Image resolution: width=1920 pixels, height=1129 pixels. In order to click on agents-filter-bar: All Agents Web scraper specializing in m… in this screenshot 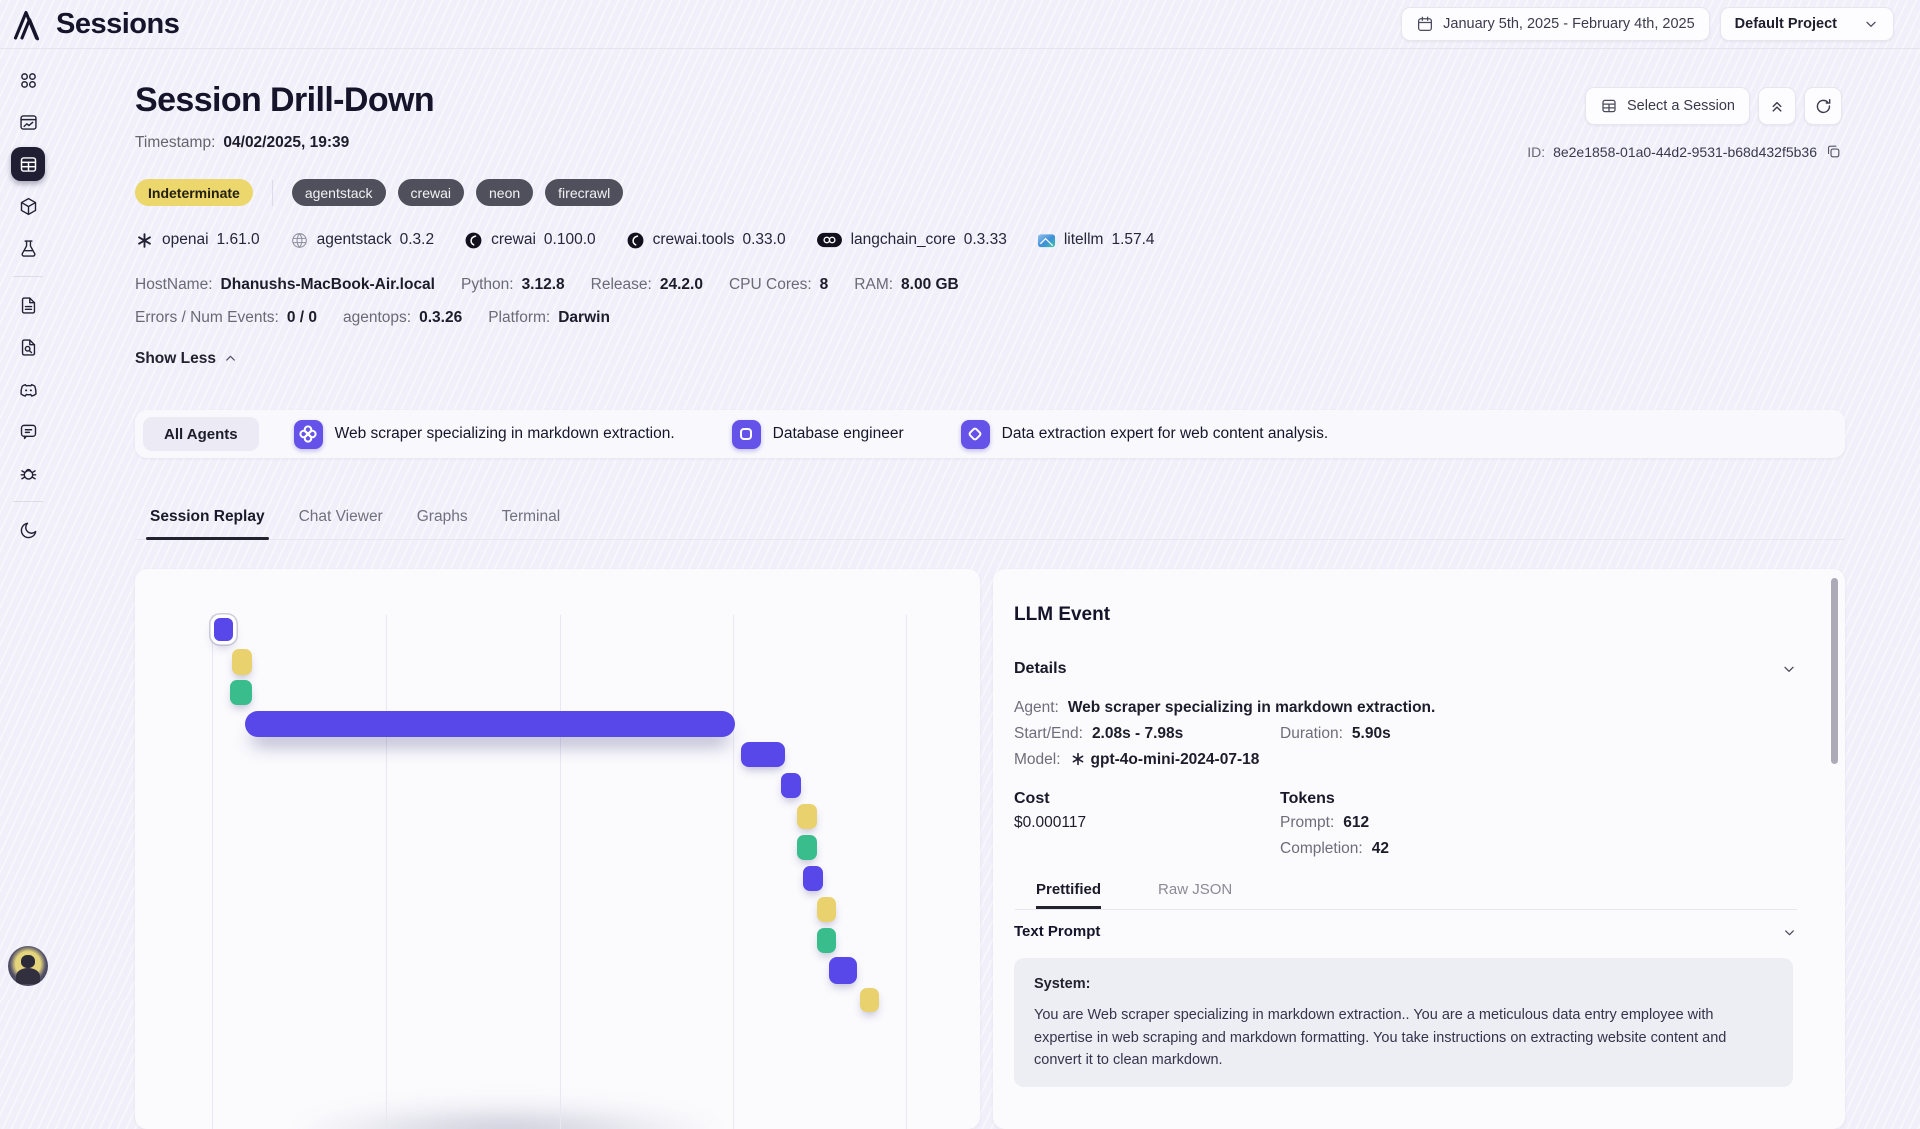, I will do `click(990, 434)`.